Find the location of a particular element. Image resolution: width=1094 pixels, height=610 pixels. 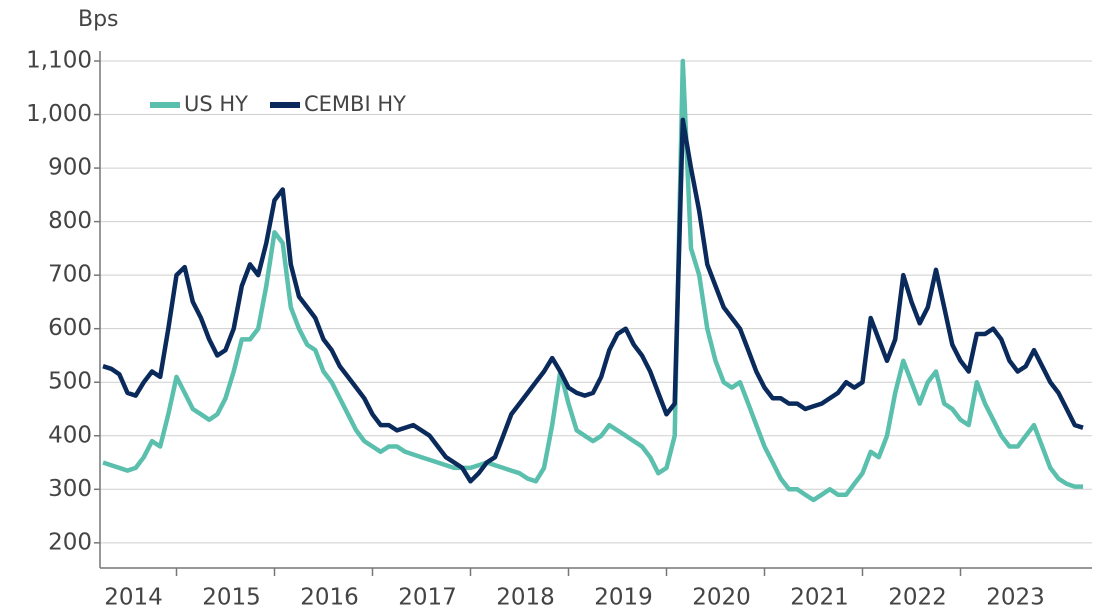

legend-label: CEMBI HY is located at coordinates (355, 104).